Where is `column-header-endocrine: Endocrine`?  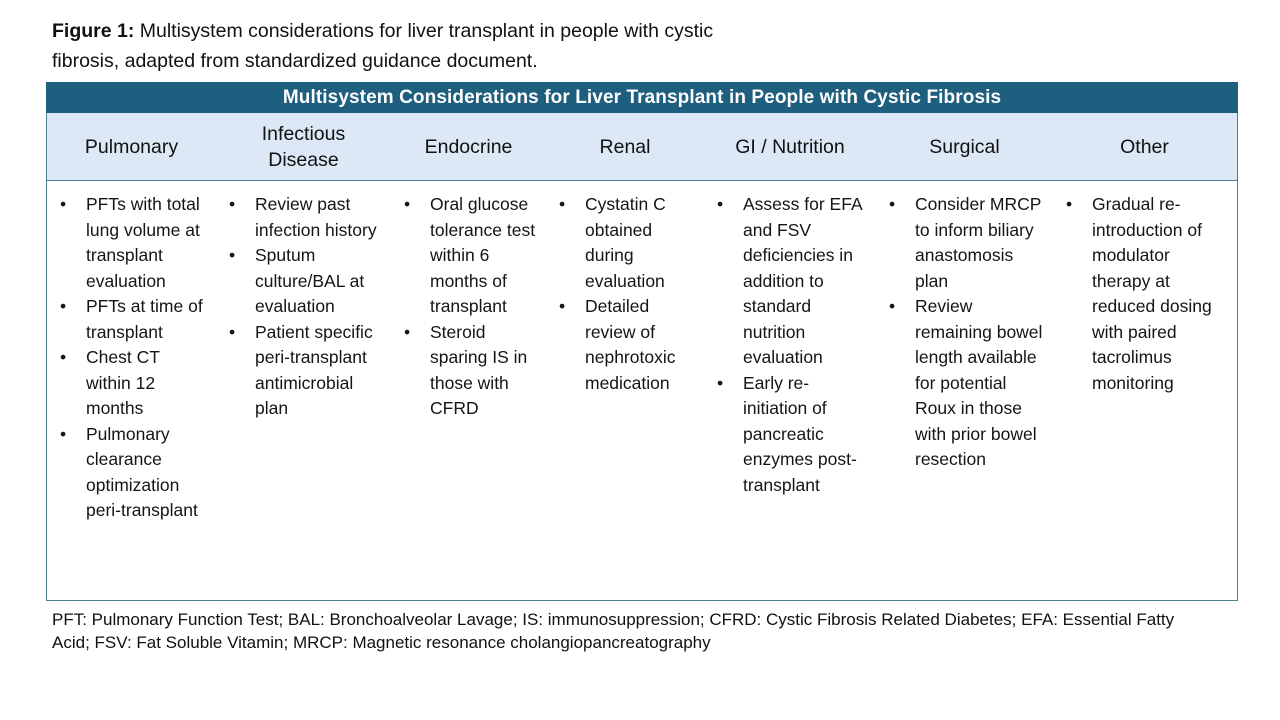
column-header-endocrine: Endocrine is located at coordinates (468, 146).